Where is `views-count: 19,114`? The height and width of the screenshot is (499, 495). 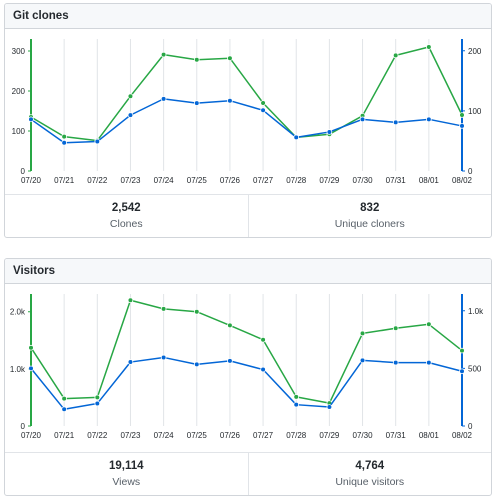 views-count: 19,114 is located at coordinates (126, 466).